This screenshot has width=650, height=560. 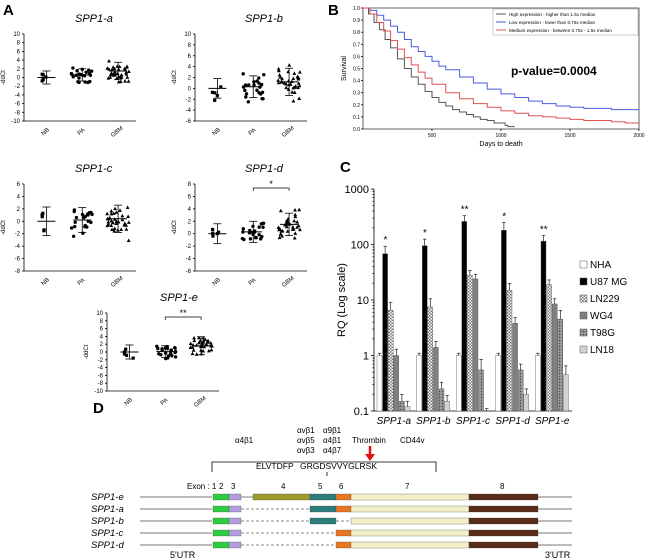 What do you see at coordinates (102, 330) in the screenshot?
I see `y-tick-label: 6` at bounding box center [102, 330].